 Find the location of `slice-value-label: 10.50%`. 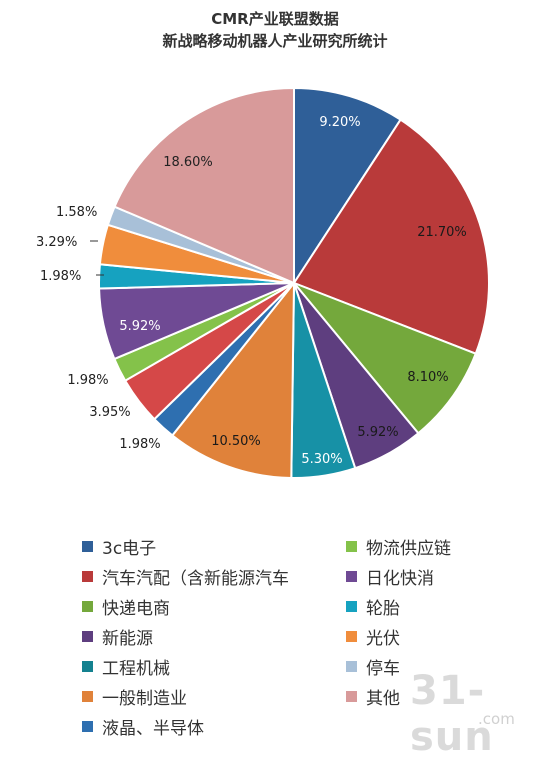

slice-value-label: 10.50% is located at coordinates (236, 441).